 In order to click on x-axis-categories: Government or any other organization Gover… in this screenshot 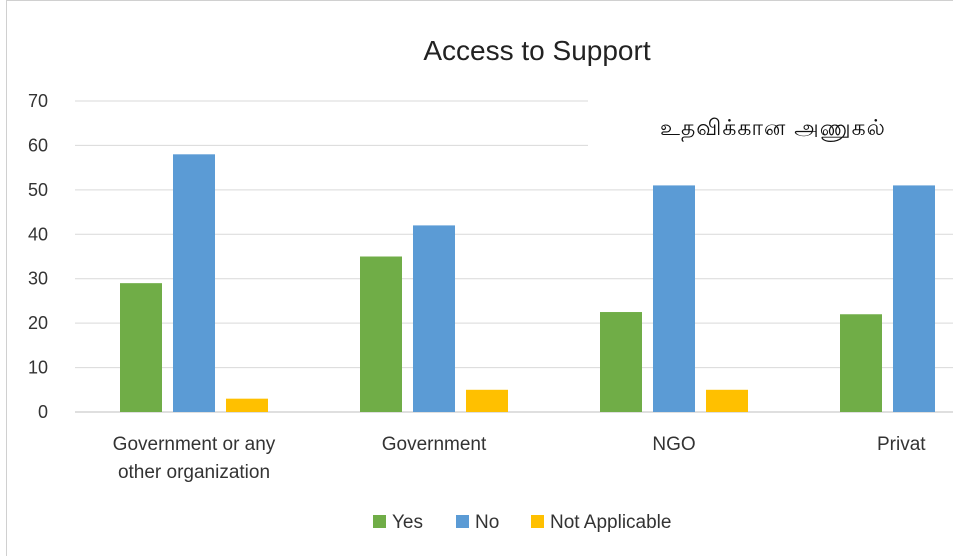, I will do `click(520, 458)`.